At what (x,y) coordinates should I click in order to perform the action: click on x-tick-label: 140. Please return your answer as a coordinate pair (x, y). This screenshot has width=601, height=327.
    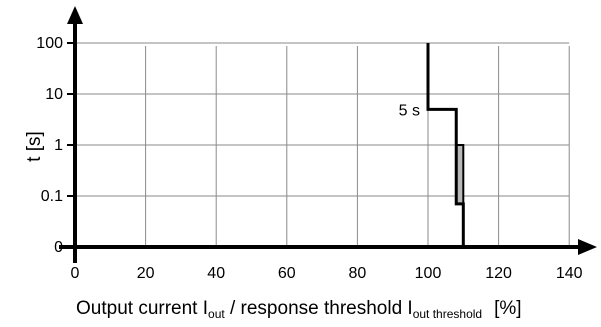
    Looking at the image, I should click on (569, 273).